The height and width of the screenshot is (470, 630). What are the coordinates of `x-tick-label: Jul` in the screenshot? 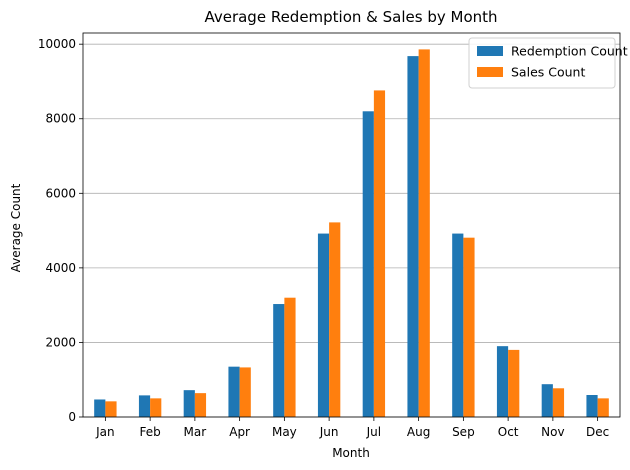 It's located at (373, 432).